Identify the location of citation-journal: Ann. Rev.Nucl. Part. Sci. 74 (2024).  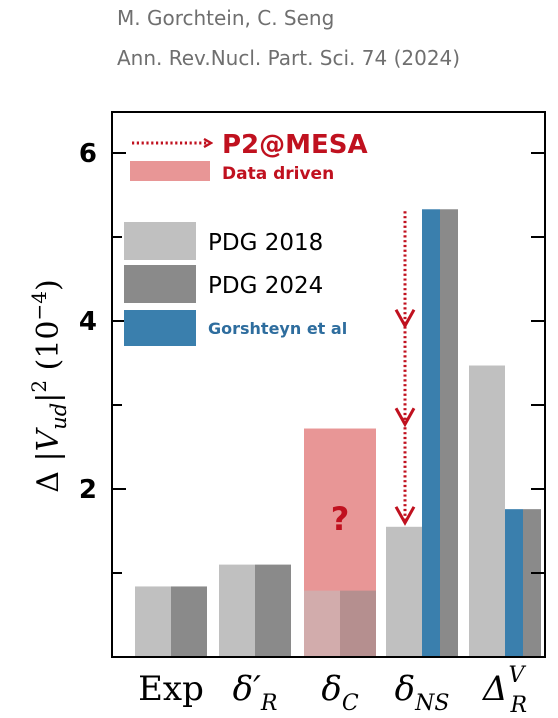
(289, 58).